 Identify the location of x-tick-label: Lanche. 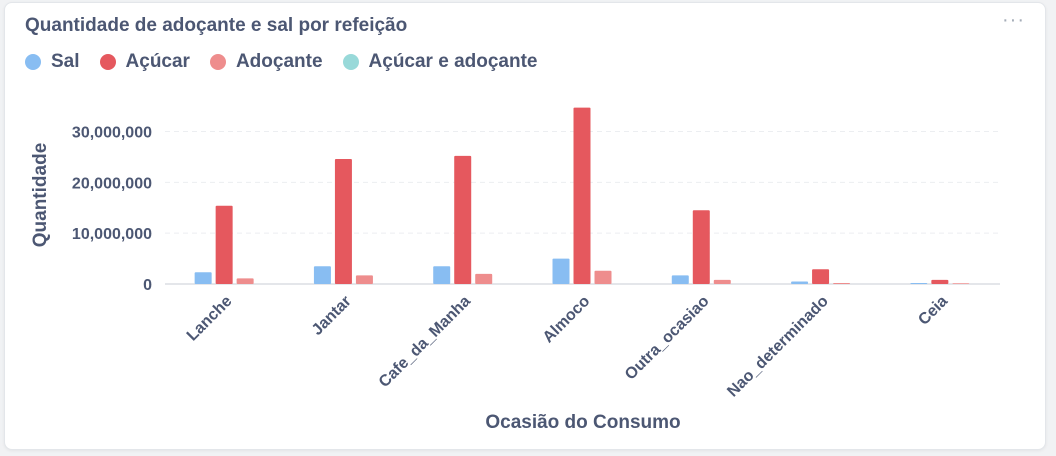
(210, 319).